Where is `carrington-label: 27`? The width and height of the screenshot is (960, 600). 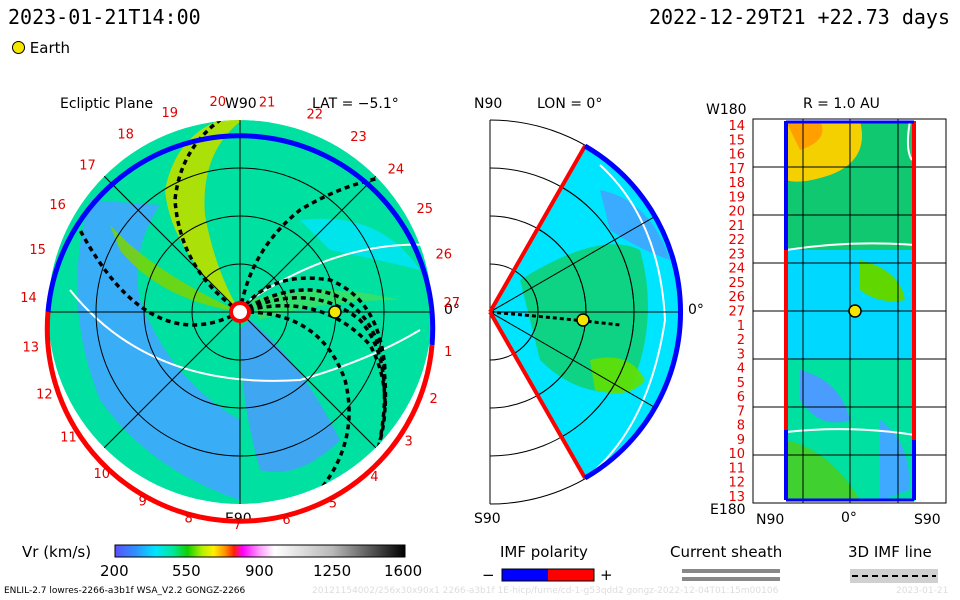 carrington-label: 27 is located at coordinates (452, 303).